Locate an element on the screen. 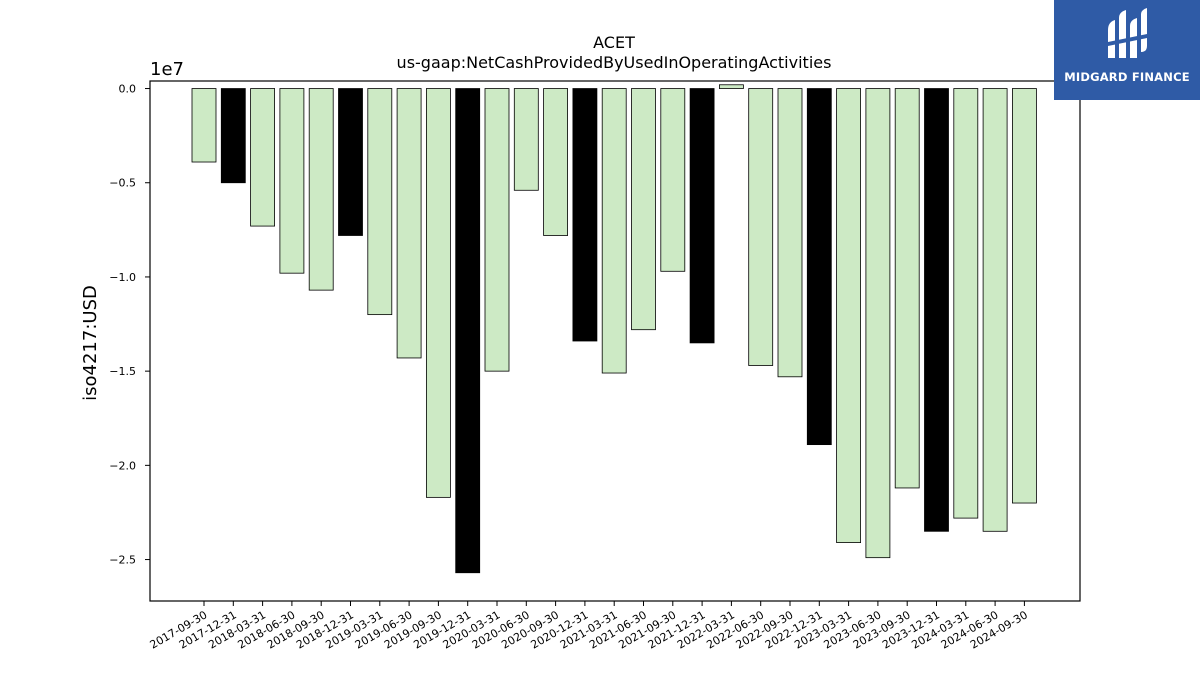 The height and width of the screenshot is (675, 1200). y-exponent-label: 1e7 is located at coordinates (167, 69).